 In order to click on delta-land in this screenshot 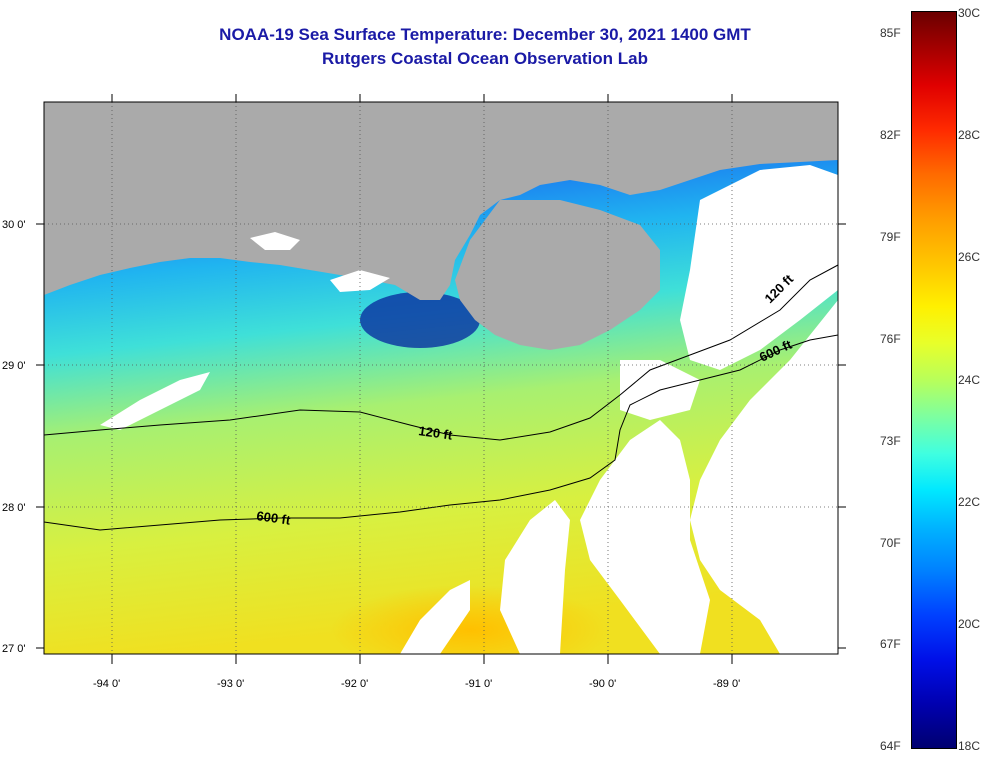, I will do `click(557, 275)`.